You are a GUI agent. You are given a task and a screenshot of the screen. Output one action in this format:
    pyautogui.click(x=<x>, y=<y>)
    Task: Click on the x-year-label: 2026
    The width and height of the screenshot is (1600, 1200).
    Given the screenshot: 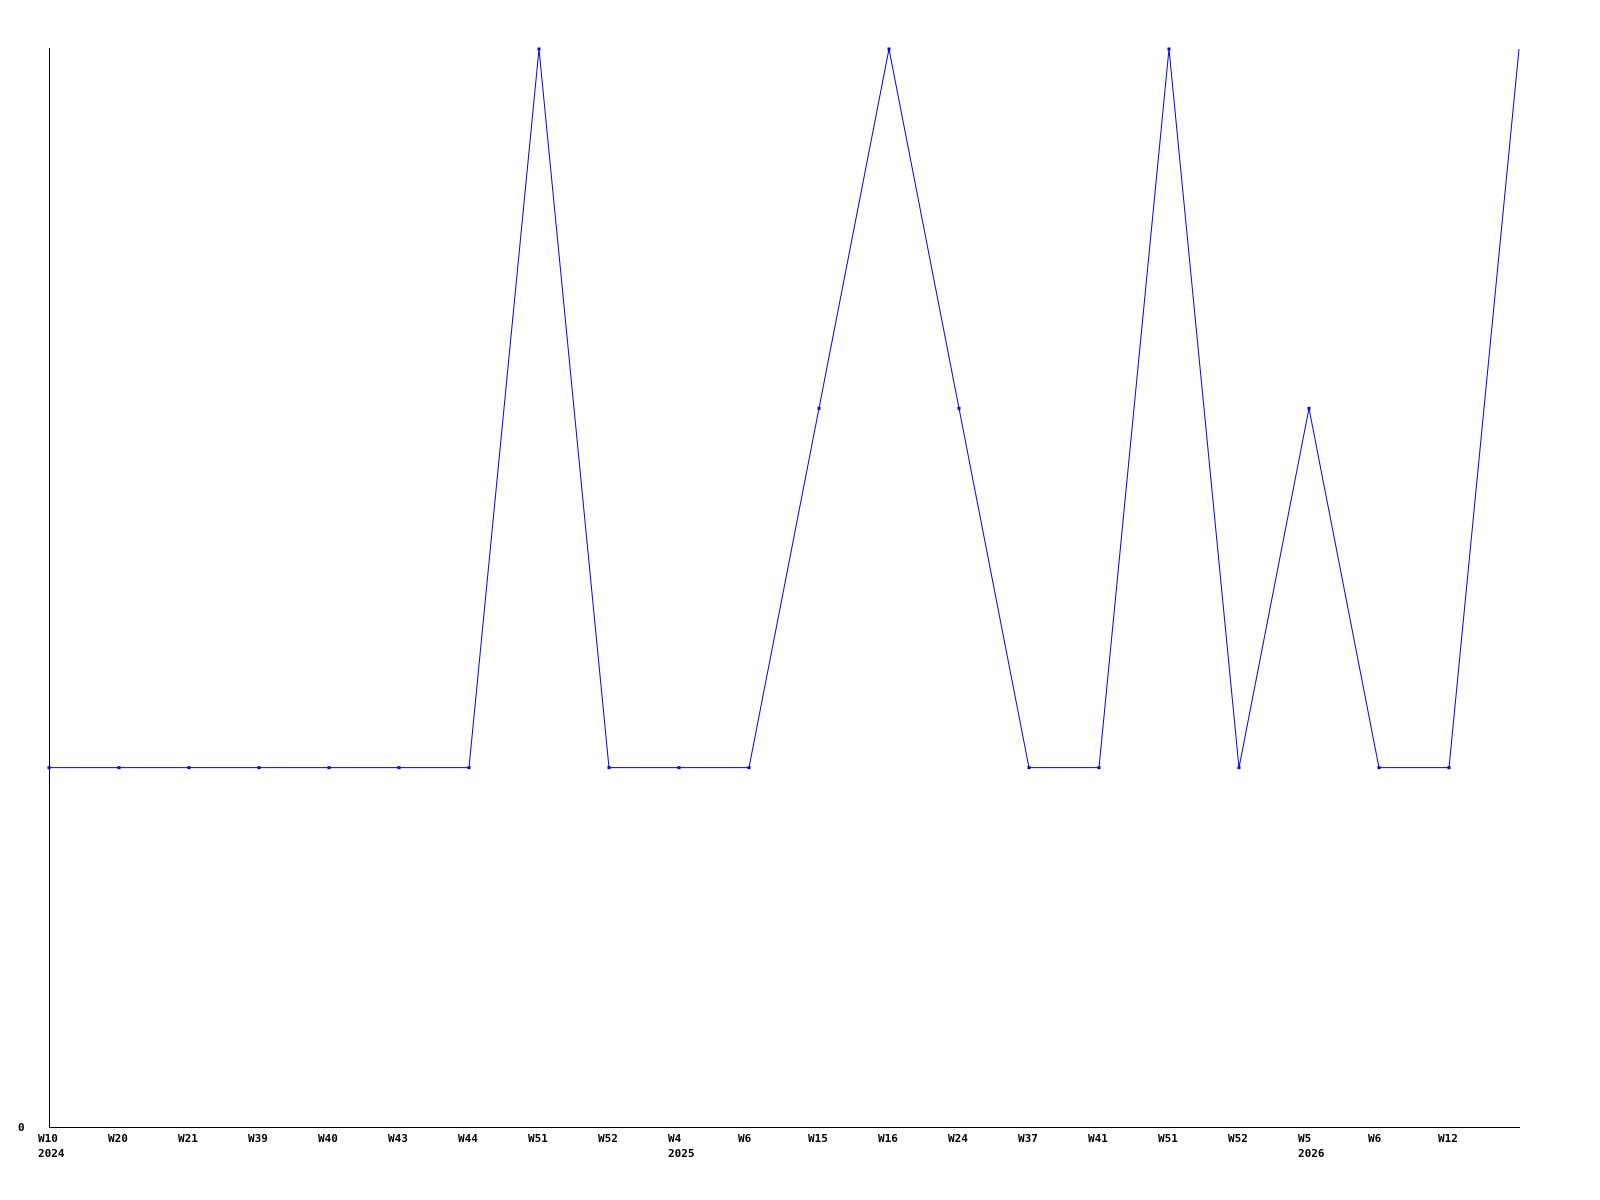 What is the action you would take?
    pyautogui.click(x=1311, y=1153)
    